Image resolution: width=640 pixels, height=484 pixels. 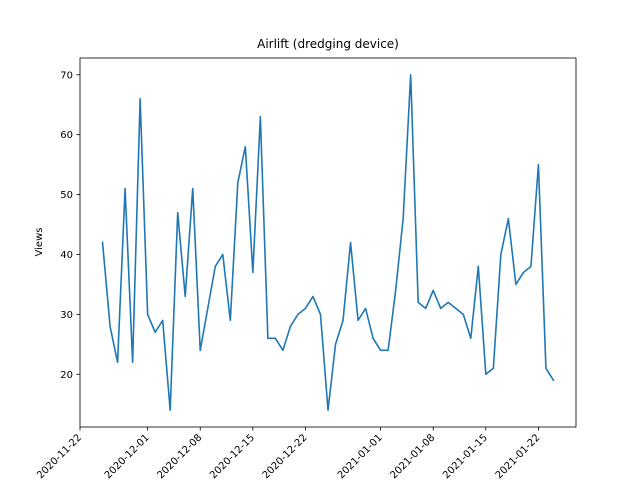 What do you see at coordinates (66, 315) in the screenshot?
I see `y-tick-label: 30` at bounding box center [66, 315].